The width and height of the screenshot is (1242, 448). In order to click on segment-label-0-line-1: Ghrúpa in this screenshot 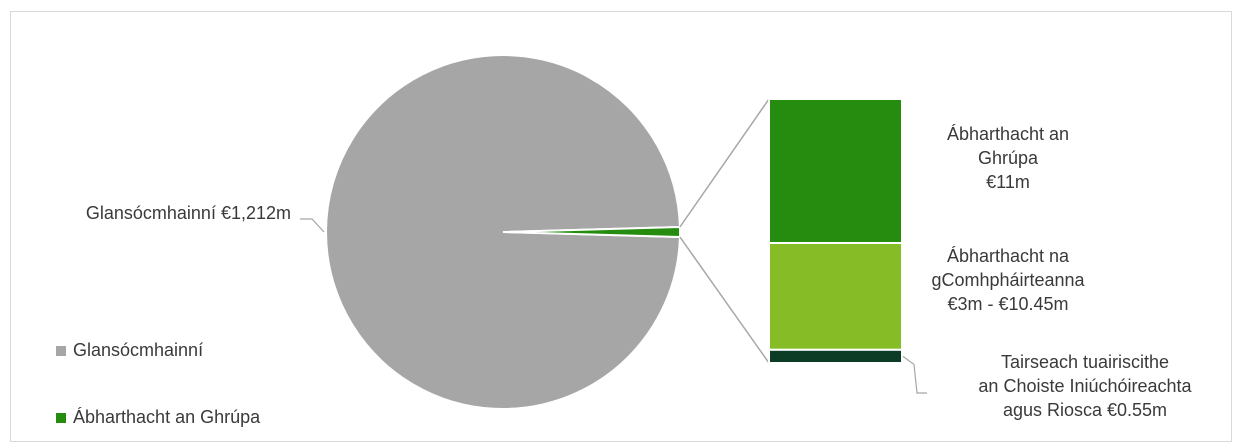, I will do `click(1008, 158)`.